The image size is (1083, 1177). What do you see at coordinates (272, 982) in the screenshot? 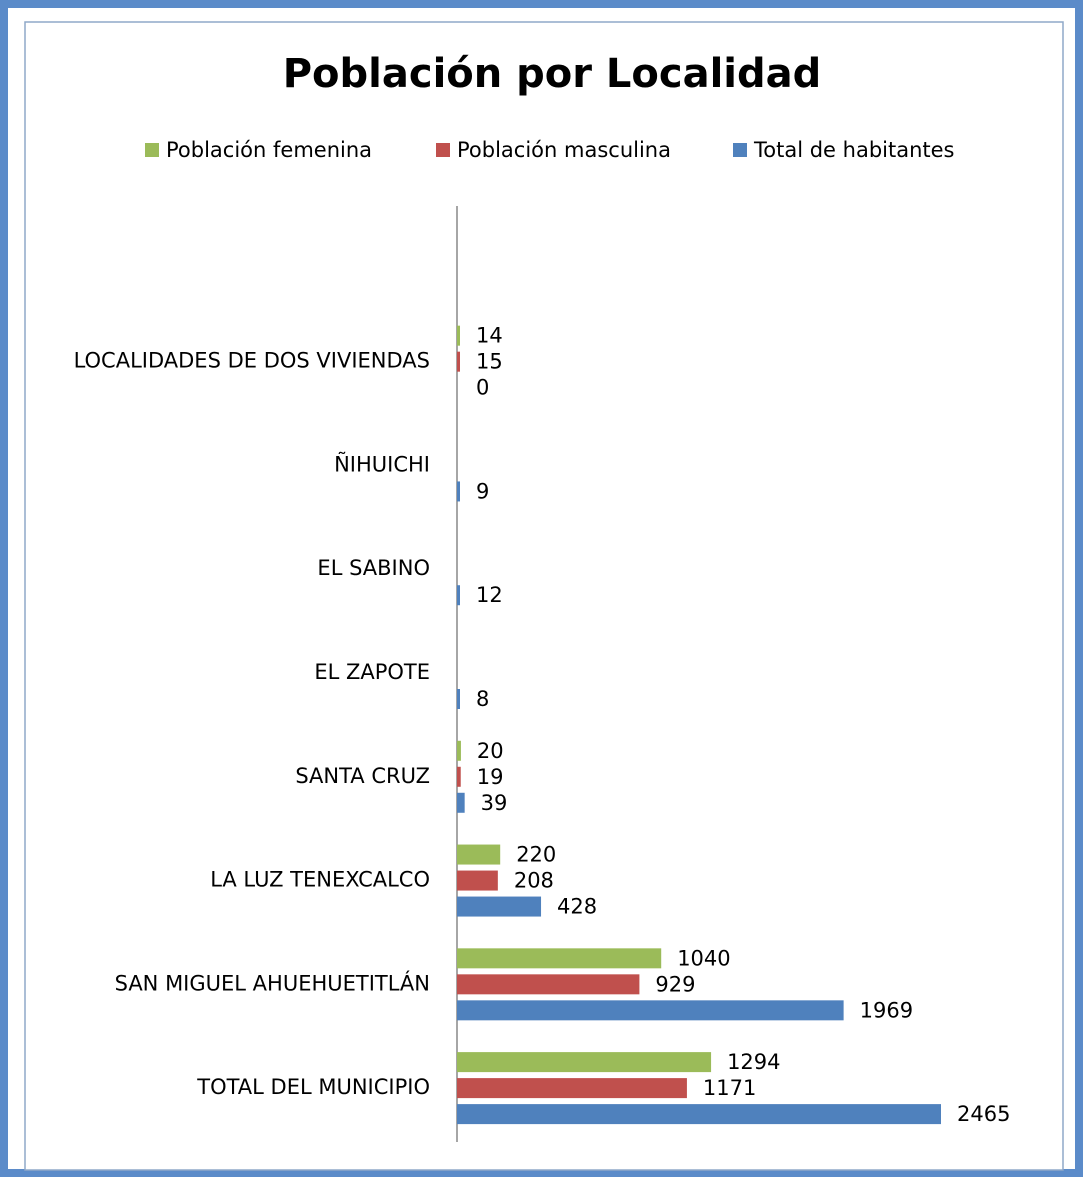
I see `category-label: SAN MIGUEL AHUEHUETITLÁN` at bounding box center [272, 982].